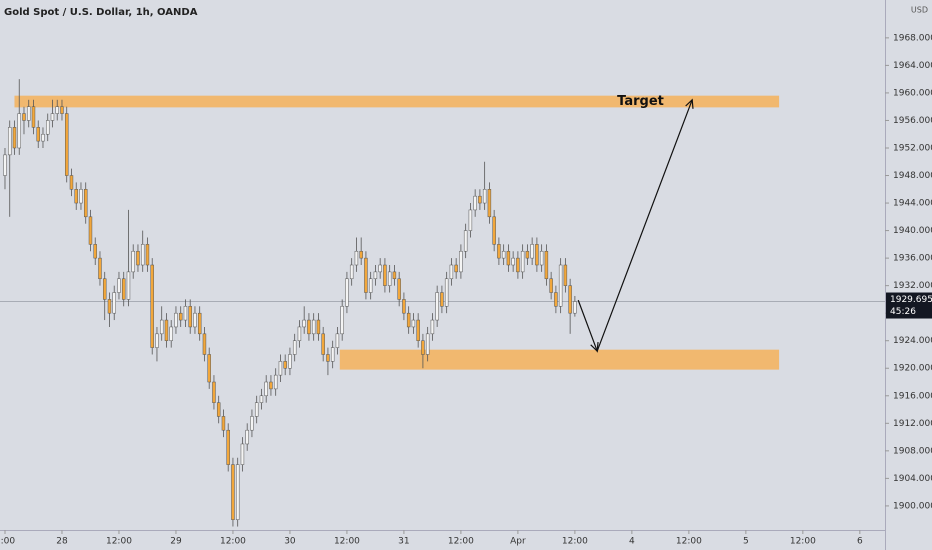 This screenshot has width=932, height=550. I want to click on y-tick-label: 1932.000, so click(912, 286).